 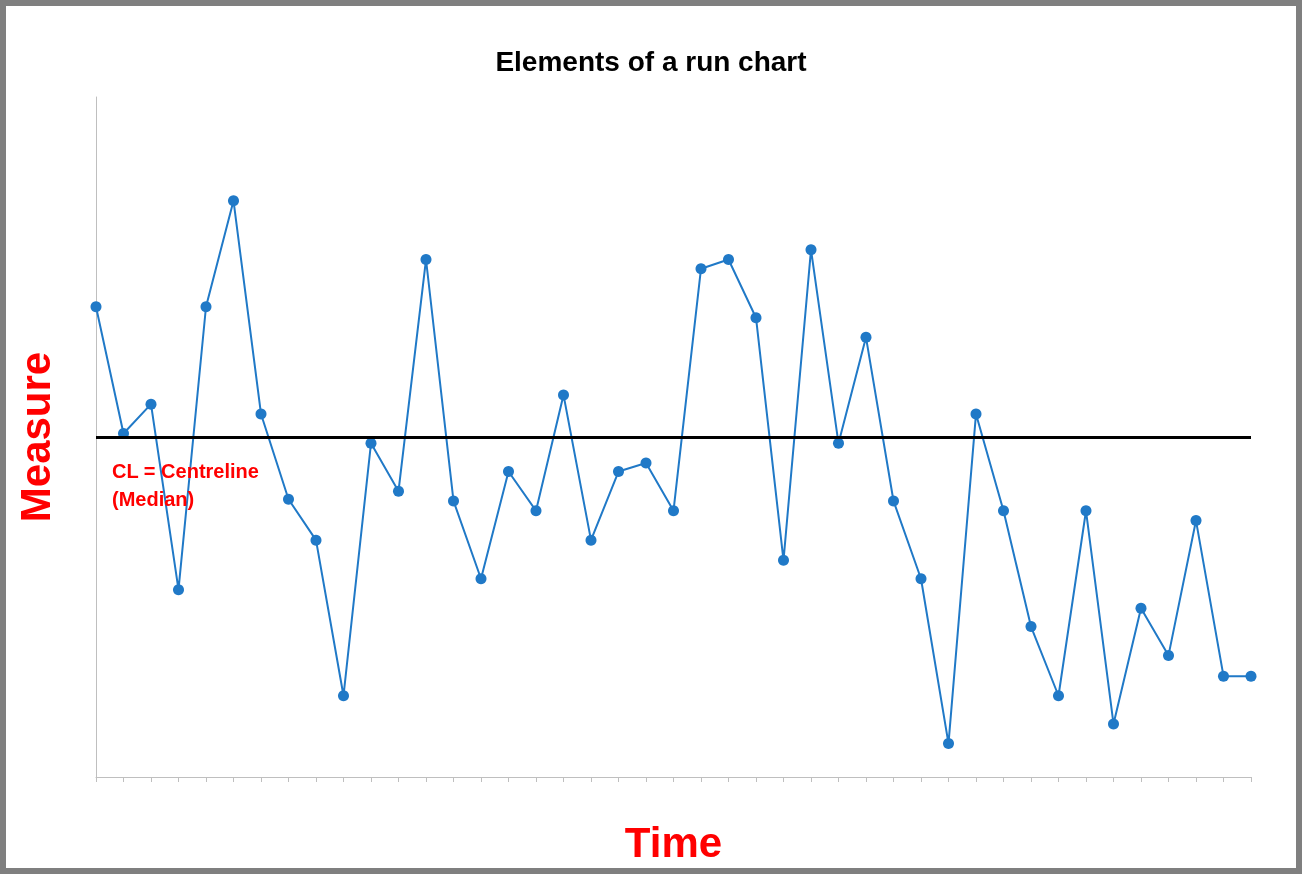 I want to click on chart-title: Elements of a run chart, so click(x=651, y=61).